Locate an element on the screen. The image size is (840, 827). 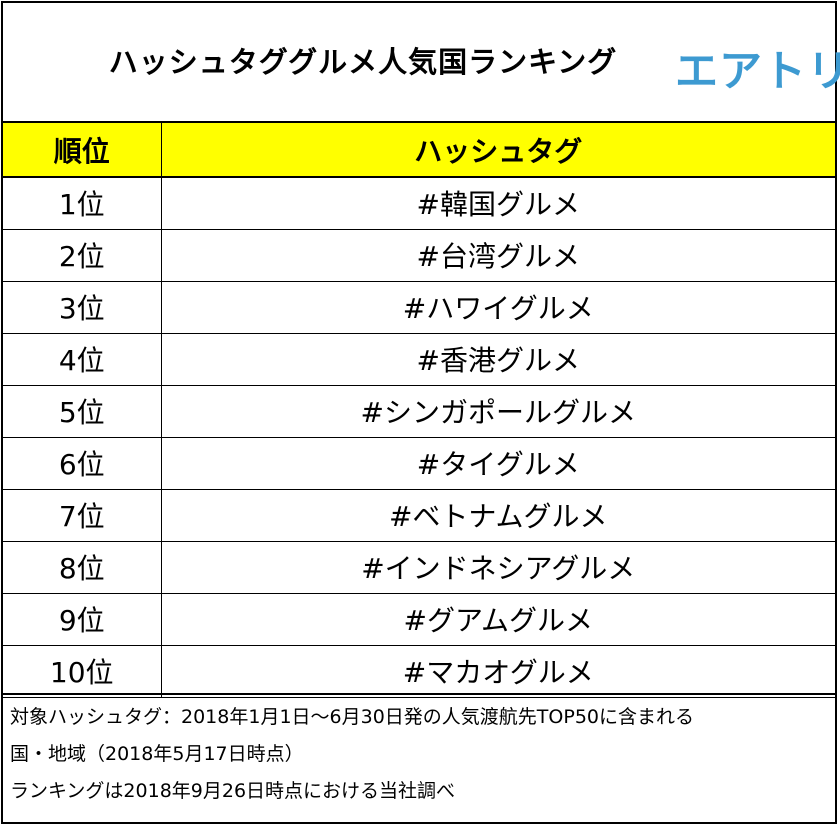
rank-cell: 7位 is located at coordinates (82, 515).